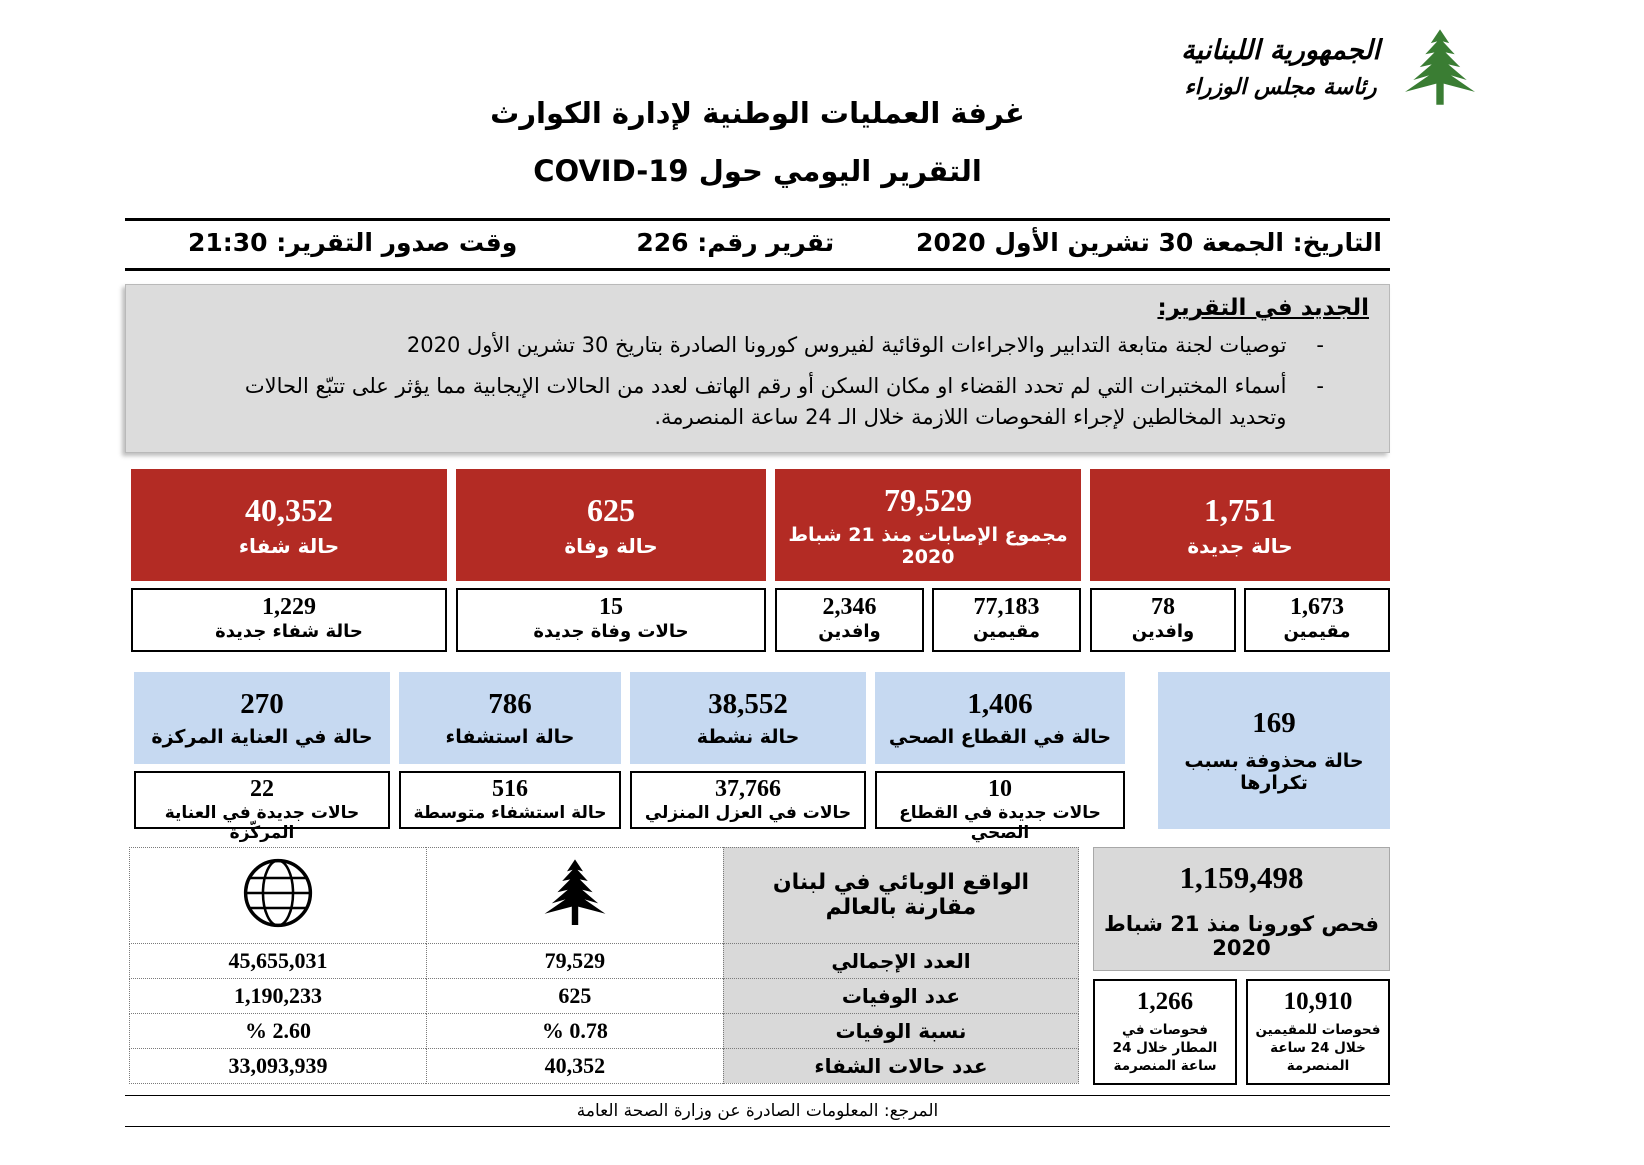  I want to click on stat-card-header: 38,552 حالة نشطة, so click(748, 717).